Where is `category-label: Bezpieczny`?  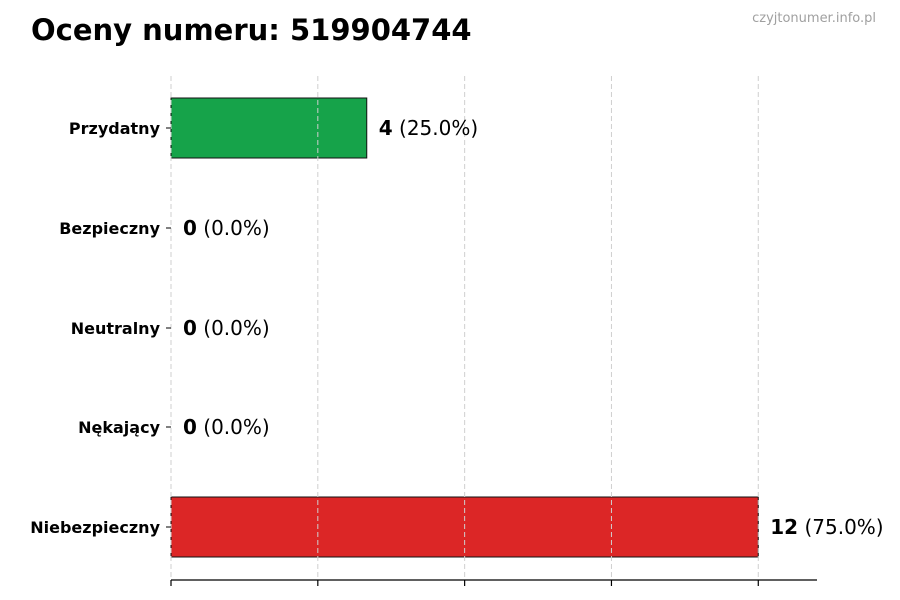
category-label: Bezpieczny is located at coordinates (109, 228).